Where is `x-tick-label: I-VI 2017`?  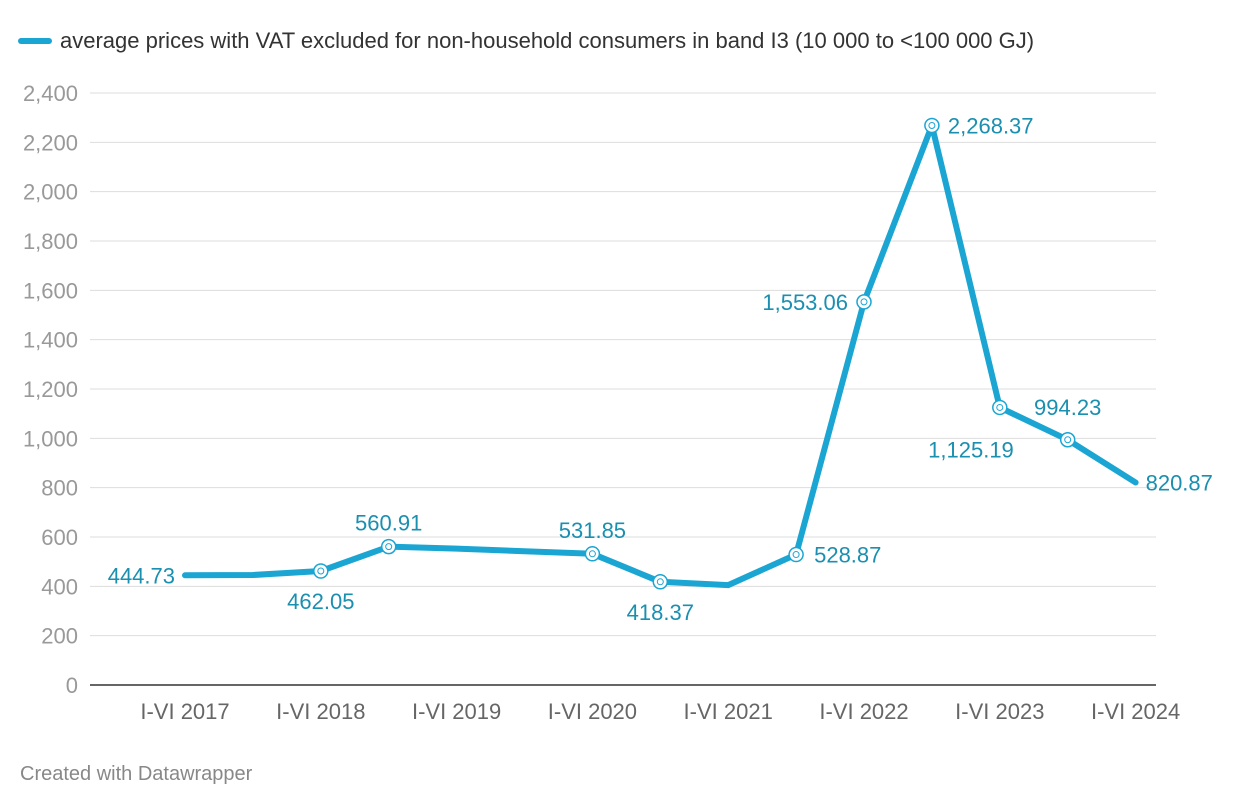 x-tick-label: I-VI 2017 is located at coordinates (184, 711).